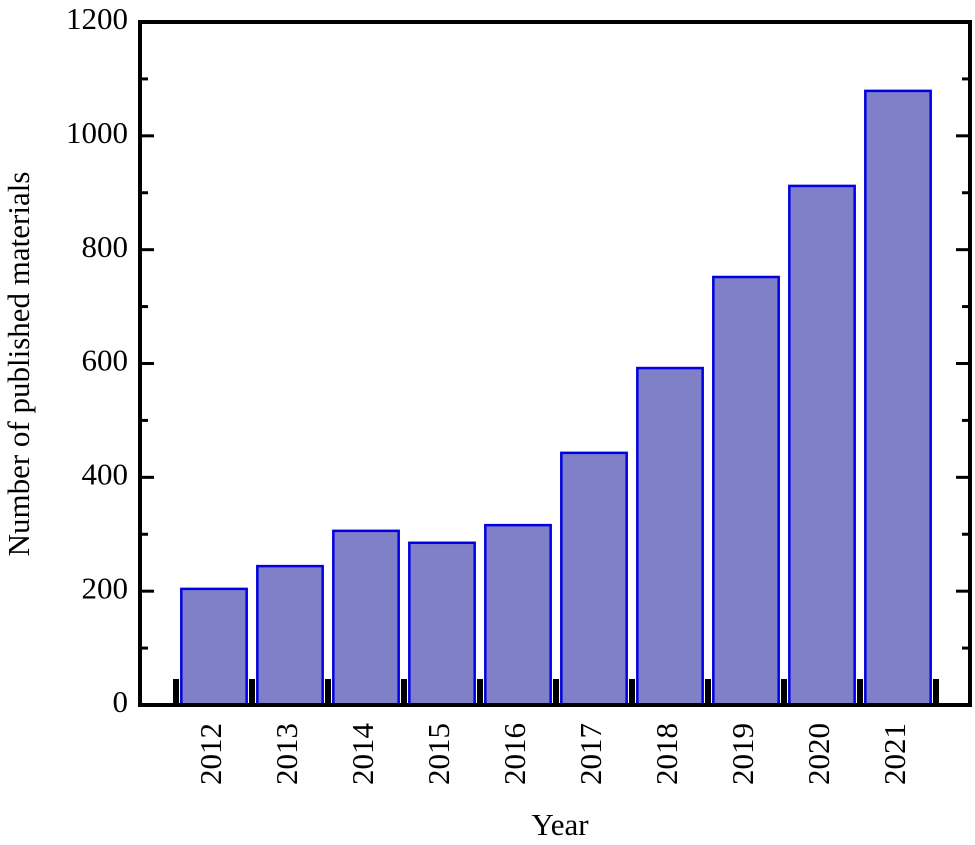 Image resolution: width=975 pixels, height=845 pixels. I want to click on y-tick-label: 800, so click(105, 246).